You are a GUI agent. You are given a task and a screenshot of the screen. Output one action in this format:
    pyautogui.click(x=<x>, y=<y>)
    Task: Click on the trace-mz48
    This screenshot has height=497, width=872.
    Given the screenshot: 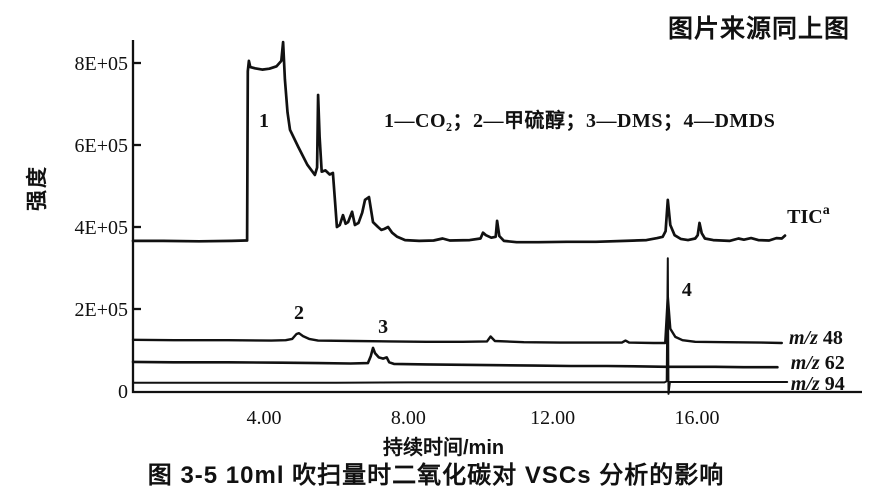 What is the action you would take?
    pyautogui.click(x=457, y=320)
    